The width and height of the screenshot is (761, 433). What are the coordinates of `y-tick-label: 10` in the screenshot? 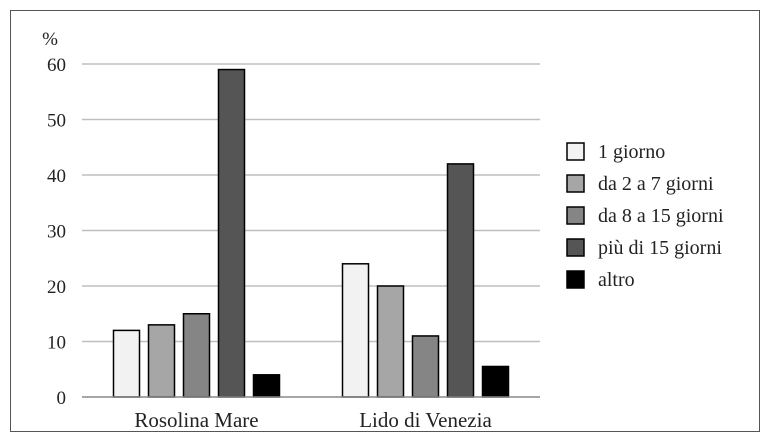 It's located at (56, 343).